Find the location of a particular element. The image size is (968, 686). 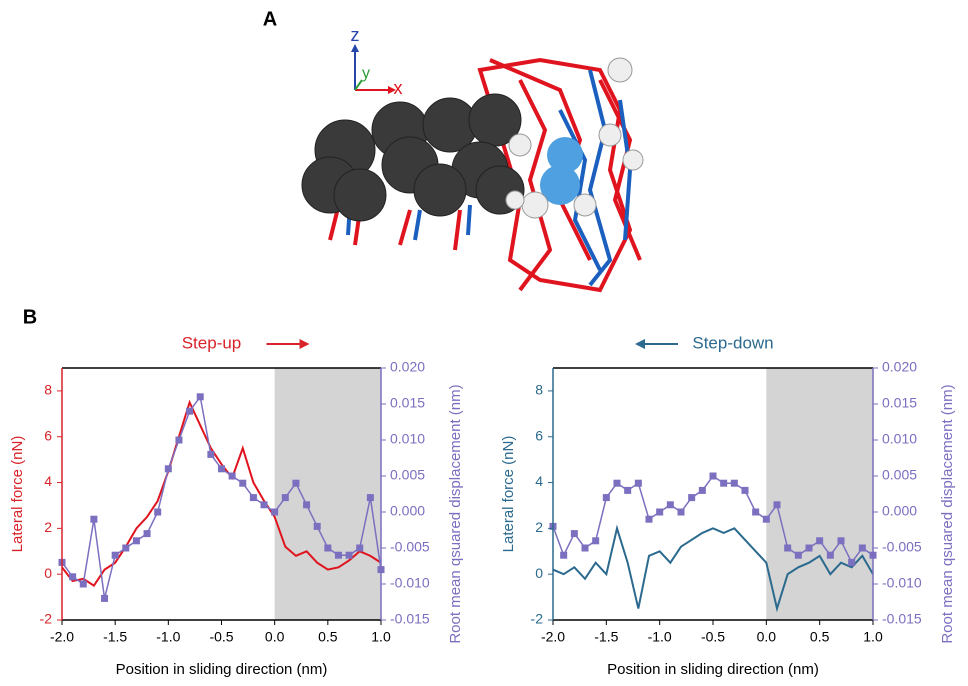

x-tick-label: 1.0 is located at coordinates (381, 637).